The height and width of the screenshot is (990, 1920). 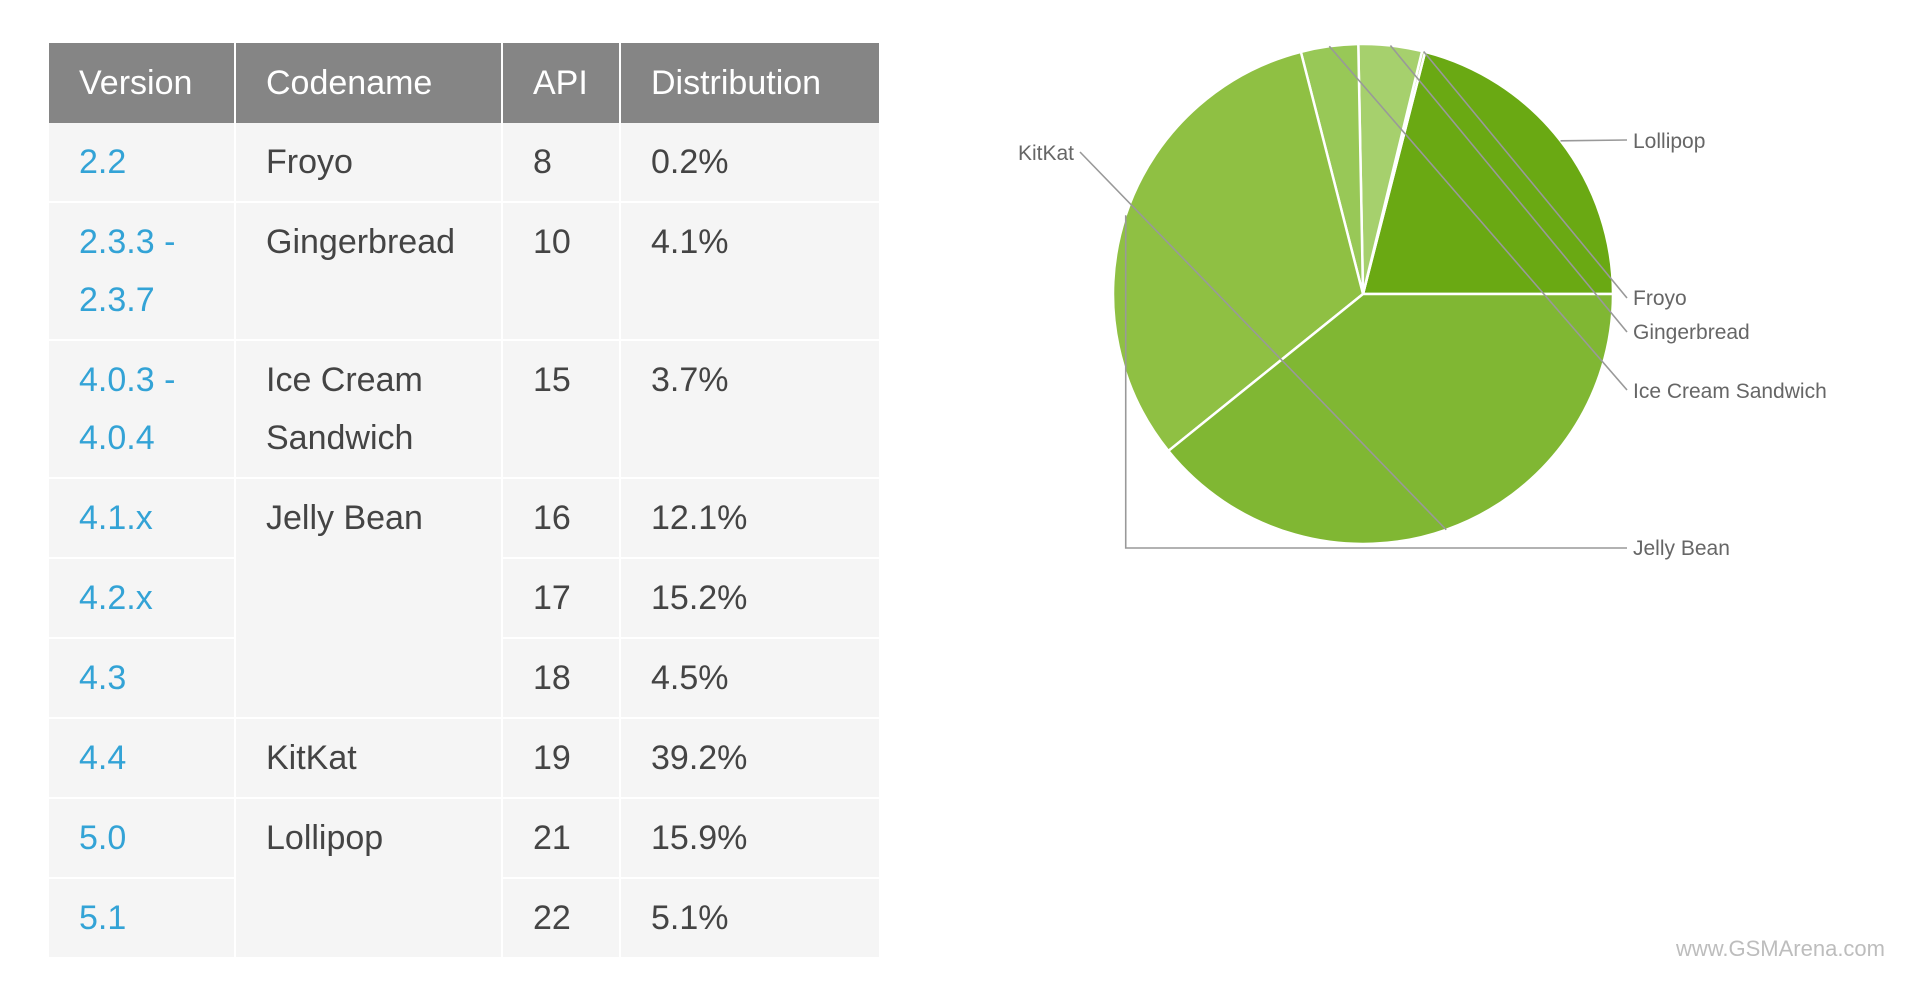 What do you see at coordinates (369, 83) in the screenshot?
I see `header-codename: Codename` at bounding box center [369, 83].